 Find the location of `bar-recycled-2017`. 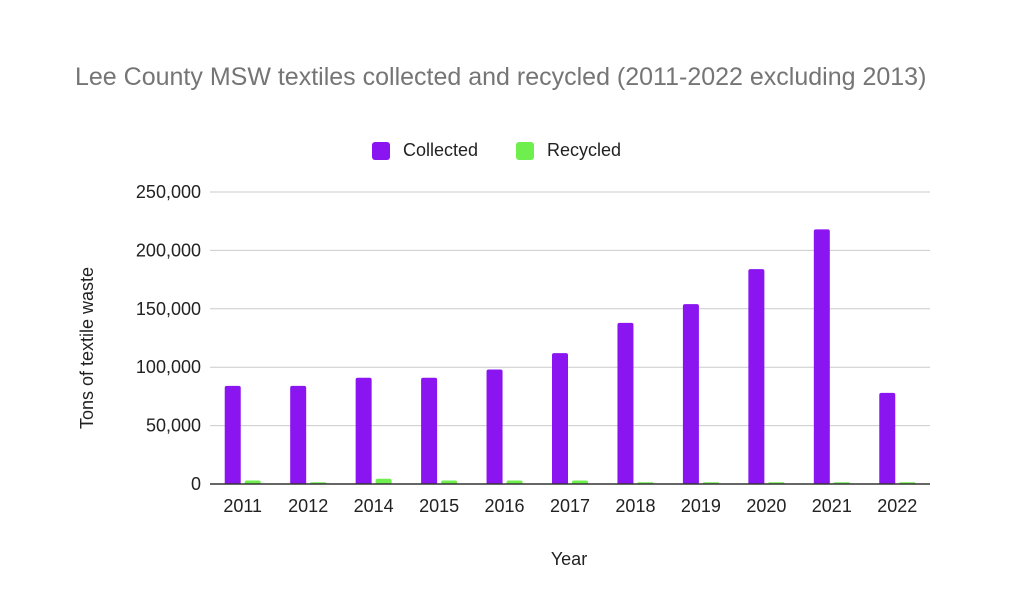

bar-recycled-2017 is located at coordinates (580, 482).